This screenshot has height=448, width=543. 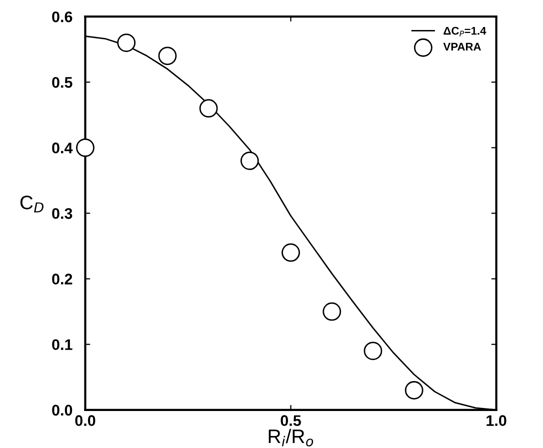 What do you see at coordinates (462, 46) in the screenshot?
I see `legend-label: VPARA` at bounding box center [462, 46].